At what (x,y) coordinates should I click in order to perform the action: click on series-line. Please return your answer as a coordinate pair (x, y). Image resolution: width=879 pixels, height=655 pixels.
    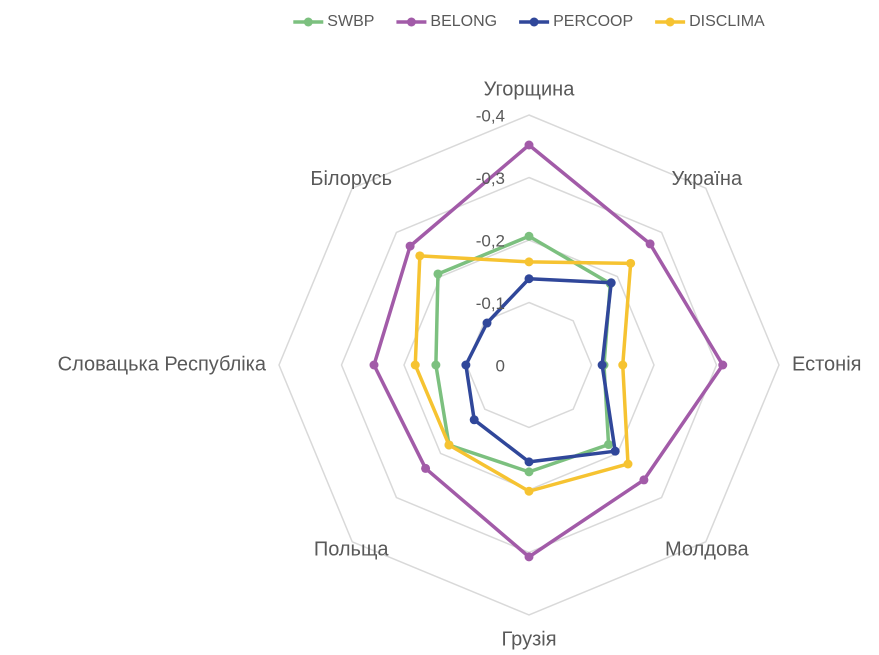
    Looking at the image, I should click on (523, 354).